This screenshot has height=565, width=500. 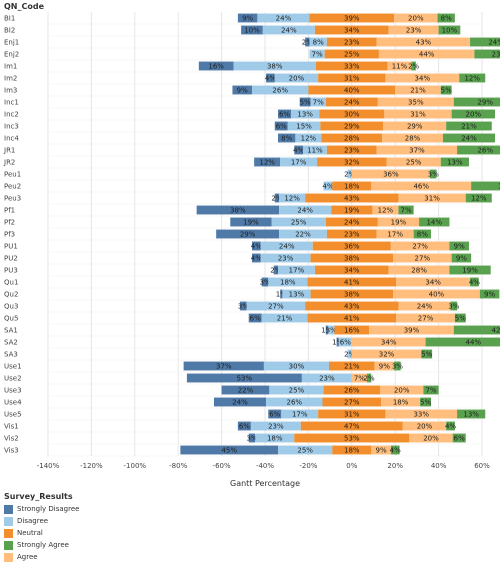 I want to click on bar-value-label: 25%, so click(x=414, y=163).